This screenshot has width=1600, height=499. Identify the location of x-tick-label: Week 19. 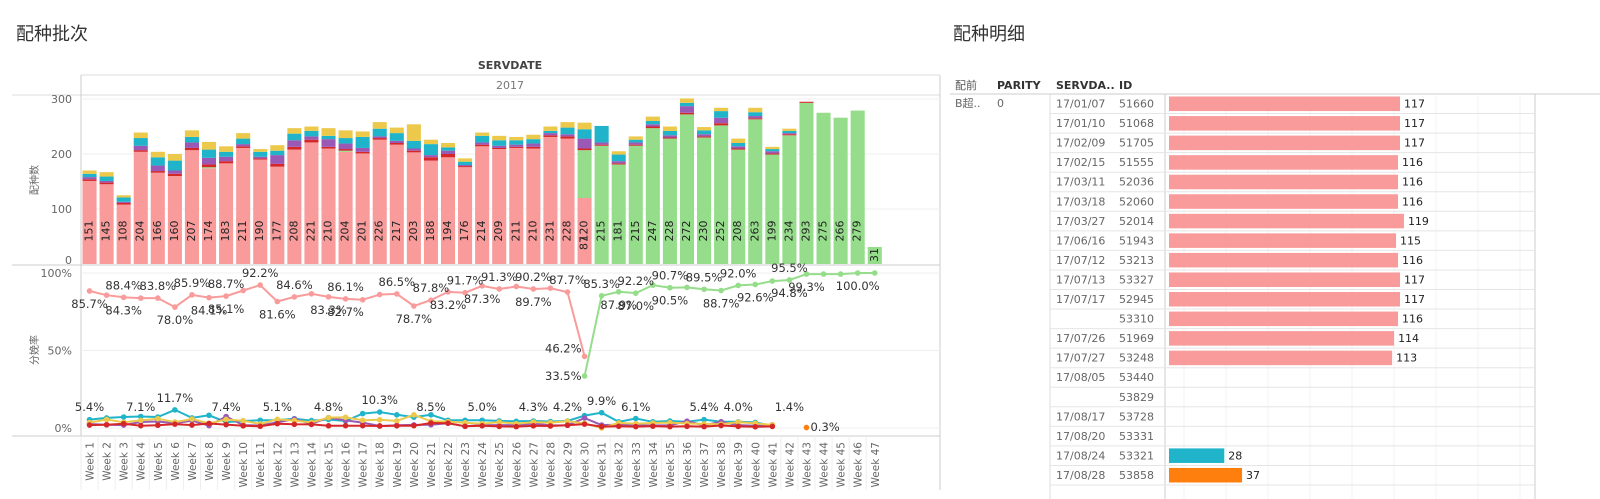
(398, 464).